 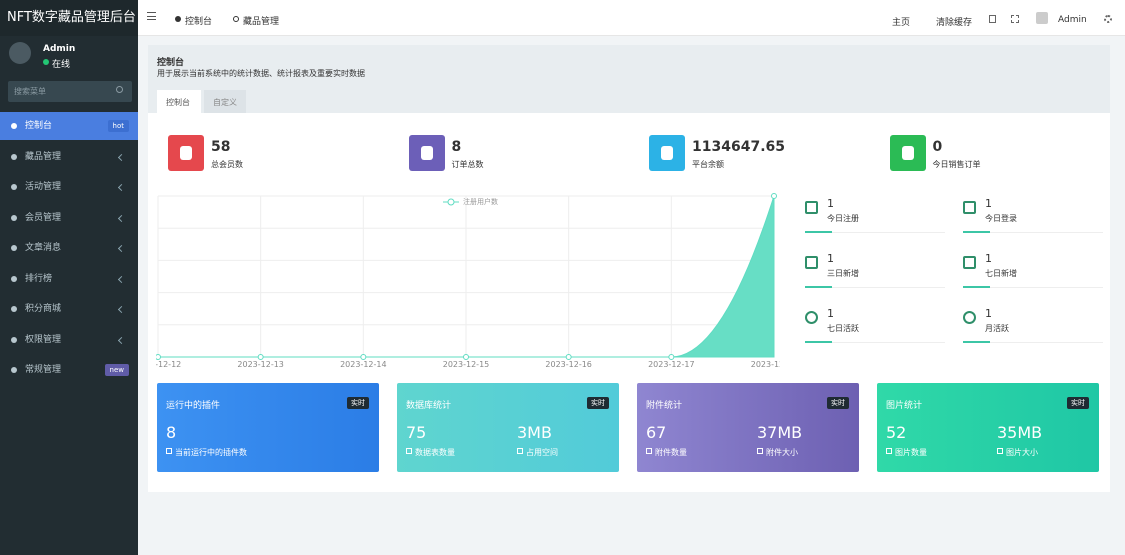 What do you see at coordinates (69, 279) in the screenshot?
I see `menu-item: 排行榜` at bounding box center [69, 279].